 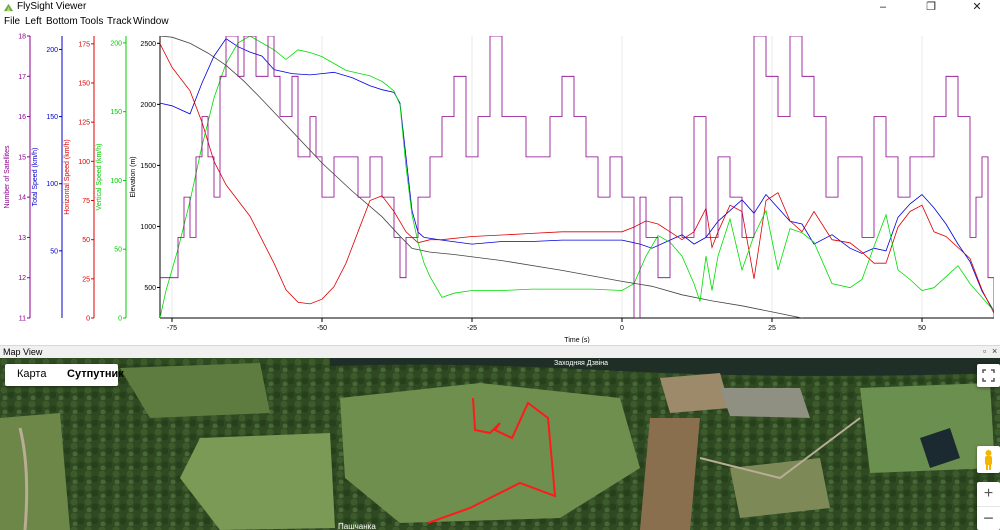 What do you see at coordinates (99, 177) in the screenshot?
I see `y-axis-label: Vertical Speed (km/h)` at bounding box center [99, 177].